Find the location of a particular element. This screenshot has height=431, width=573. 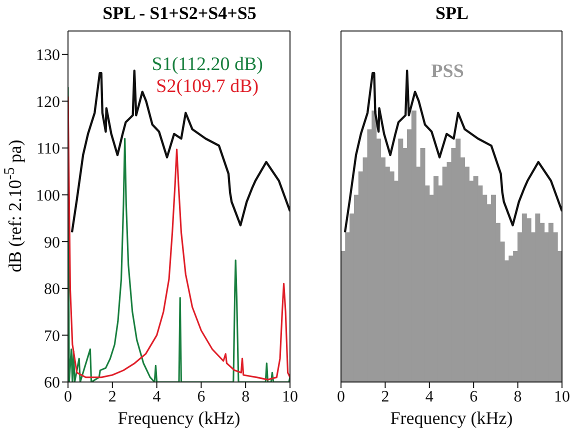

y-tick-label: 90 is located at coordinates (52, 243).